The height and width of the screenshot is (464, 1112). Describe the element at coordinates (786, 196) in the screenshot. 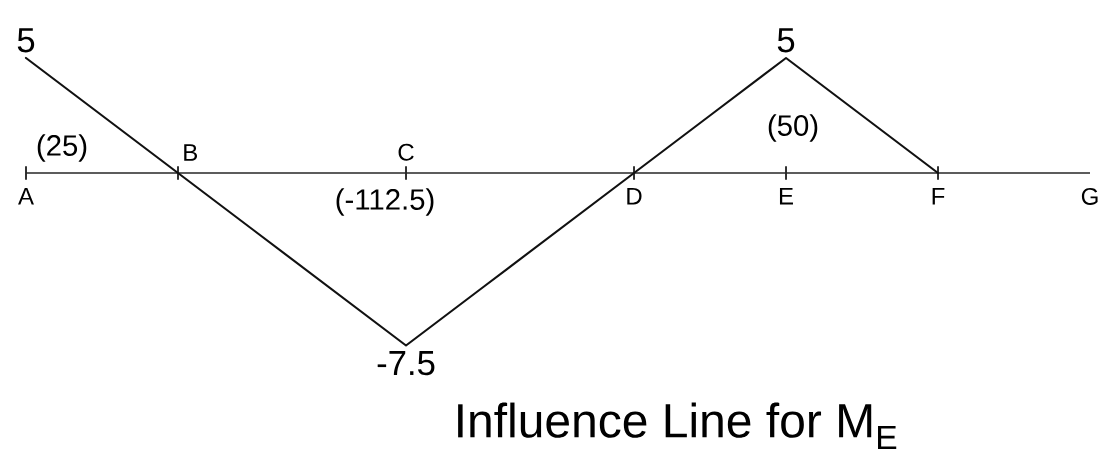

I see `x-tick-label: E` at that location.